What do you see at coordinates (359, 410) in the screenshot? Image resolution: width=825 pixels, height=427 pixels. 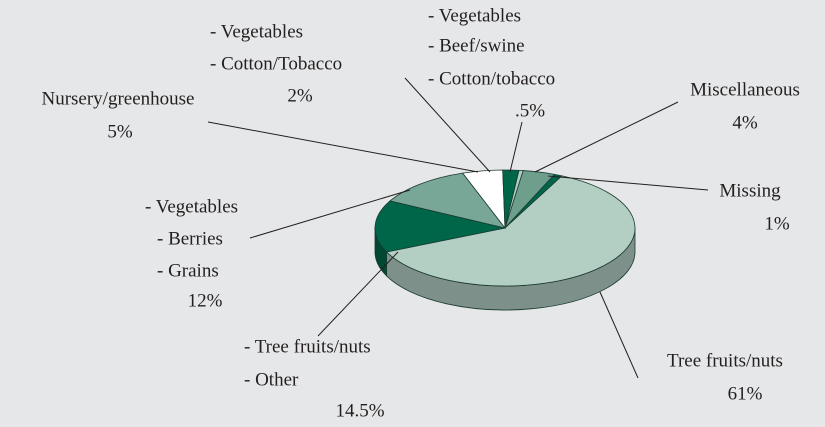 I see `value-label: 14.5%` at bounding box center [359, 410].